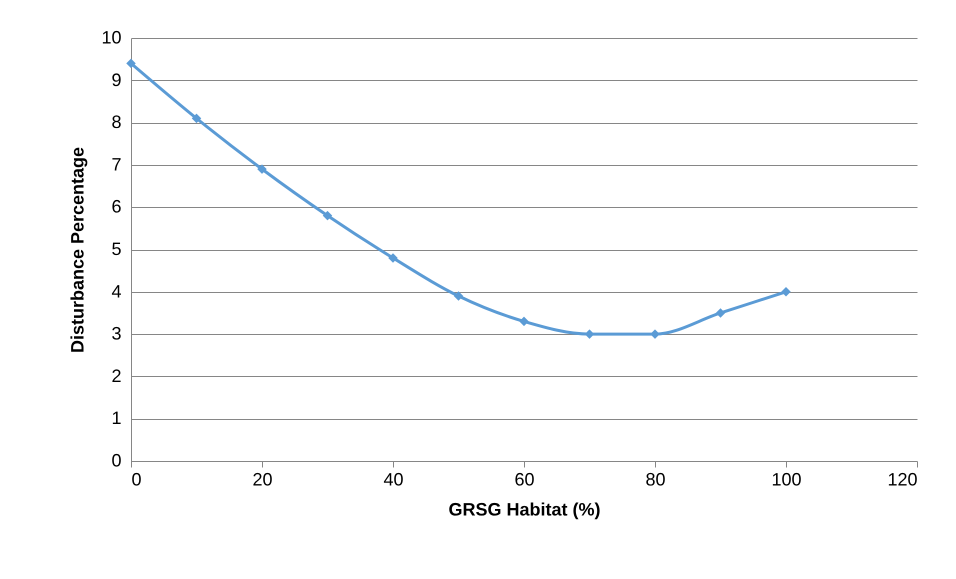 The image size is (956, 579). What do you see at coordinates (116, 291) in the screenshot?
I see `y-tick-label: 4` at bounding box center [116, 291].